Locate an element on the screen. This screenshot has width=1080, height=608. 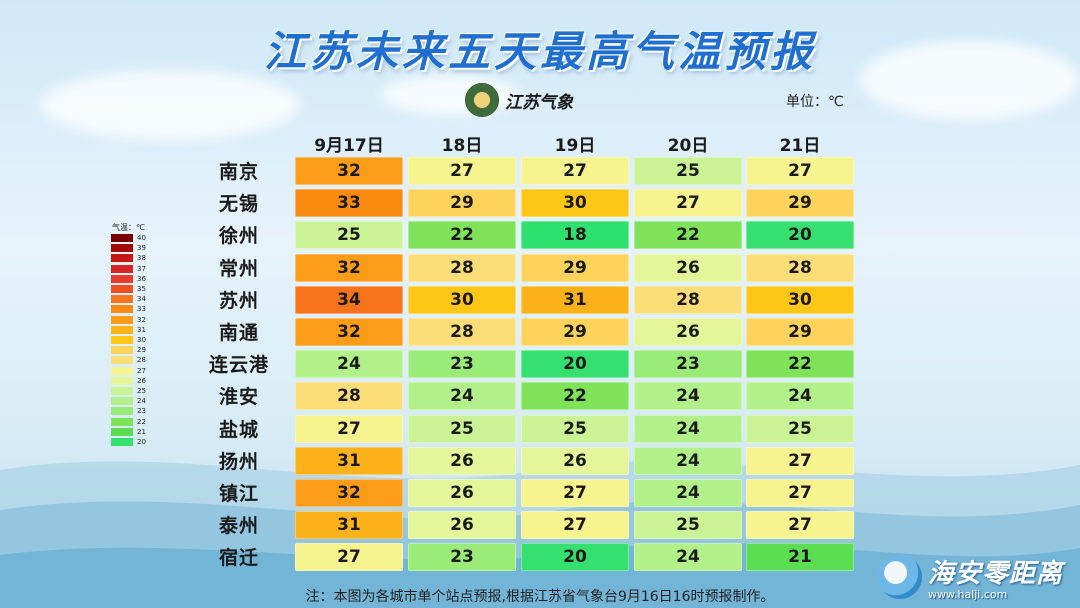
column-header: 18日 is located at coordinates (462, 146).